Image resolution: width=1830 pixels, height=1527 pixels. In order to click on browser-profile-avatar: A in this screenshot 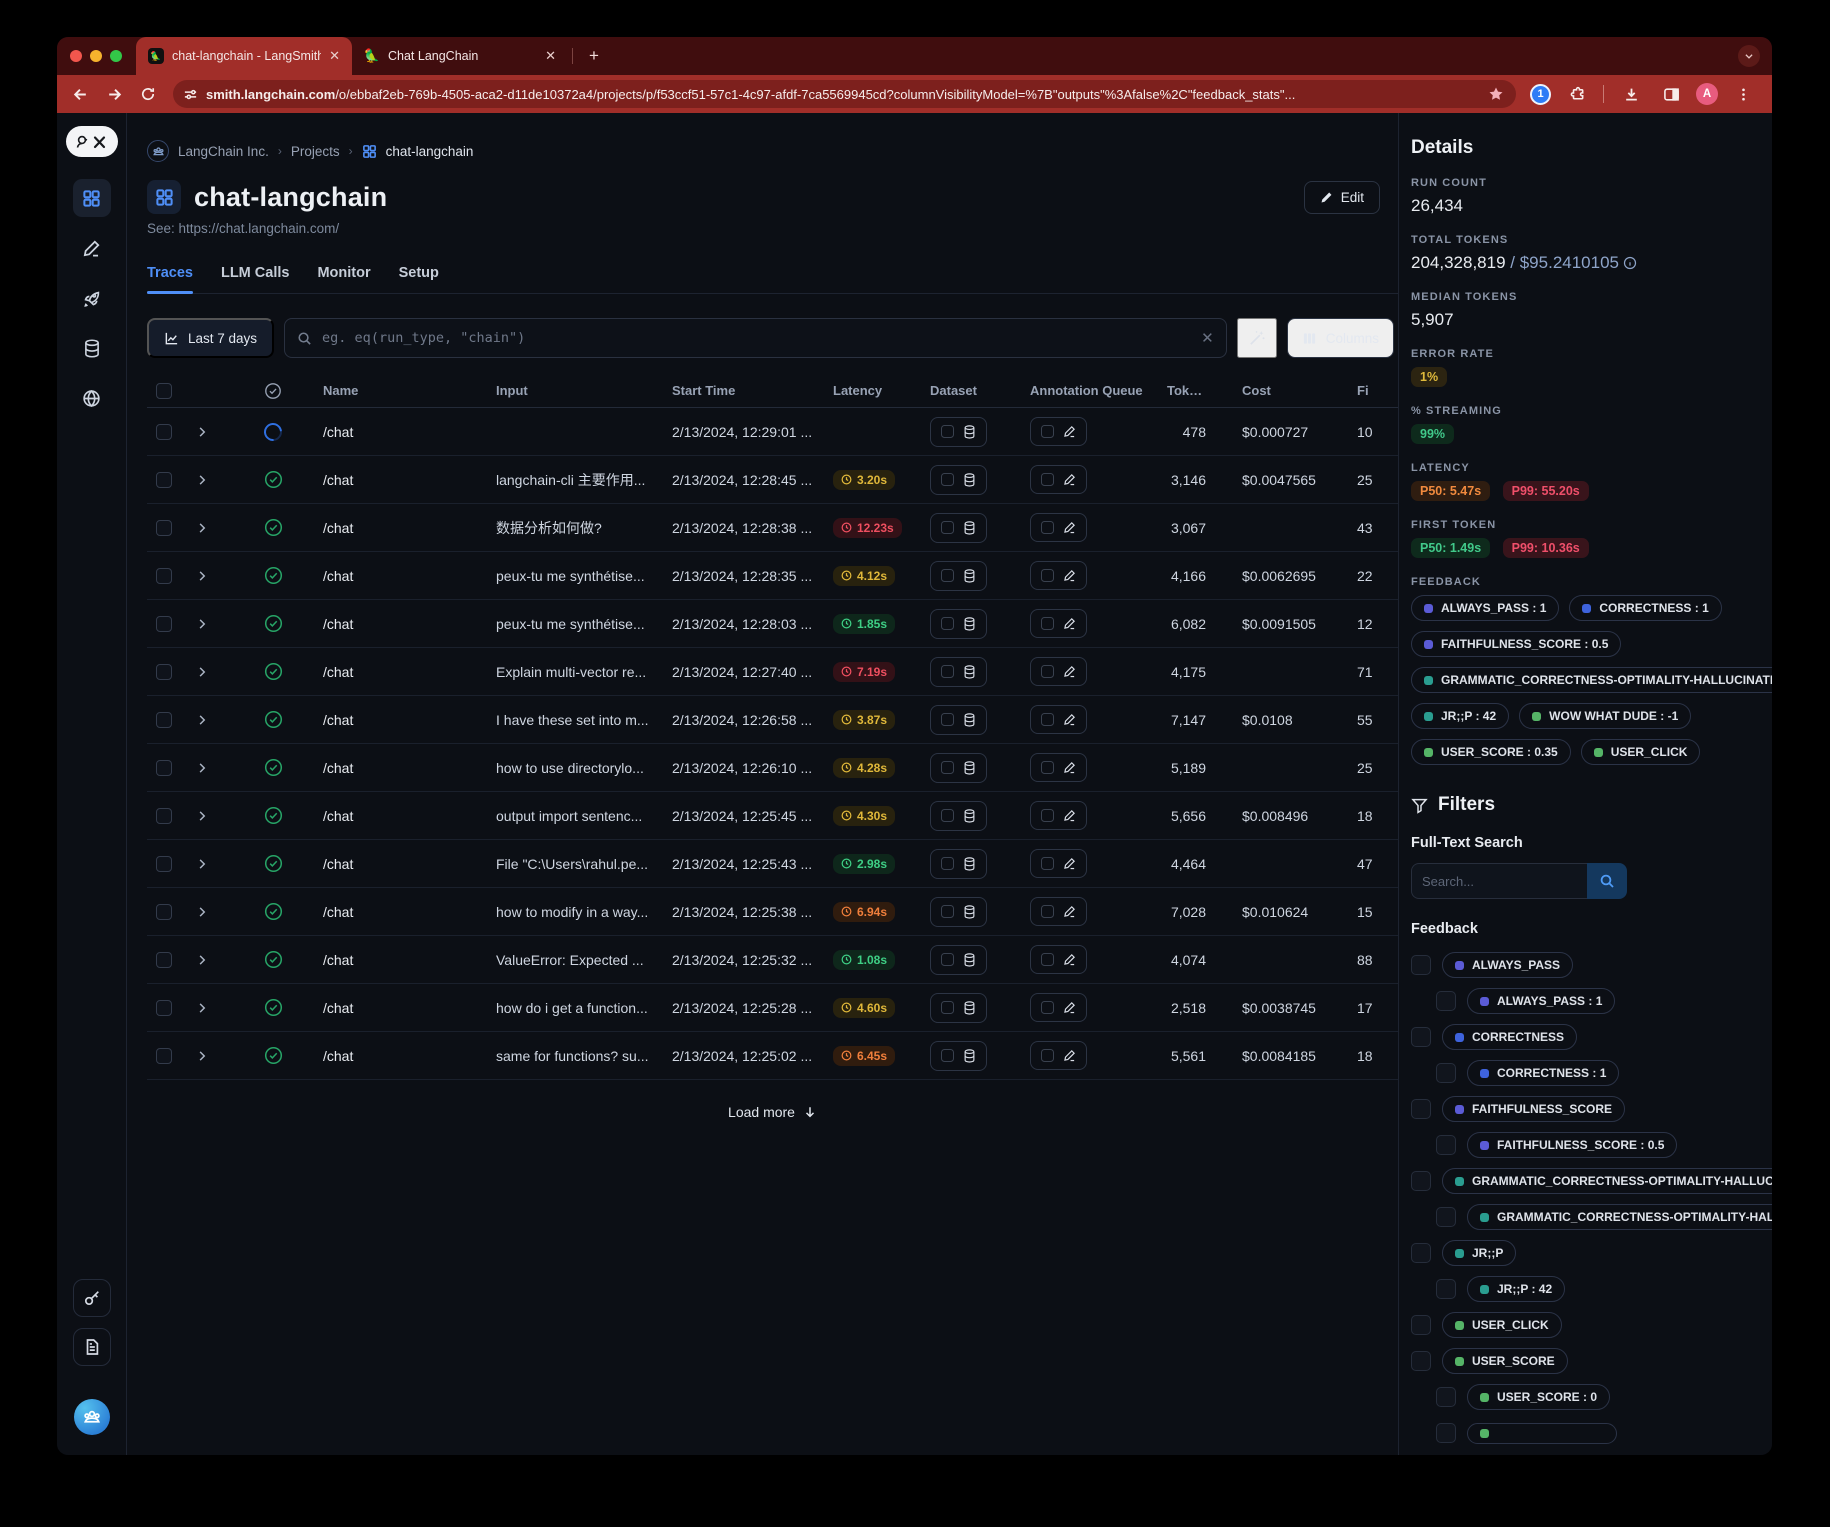, I will do `click(1707, 94)`.